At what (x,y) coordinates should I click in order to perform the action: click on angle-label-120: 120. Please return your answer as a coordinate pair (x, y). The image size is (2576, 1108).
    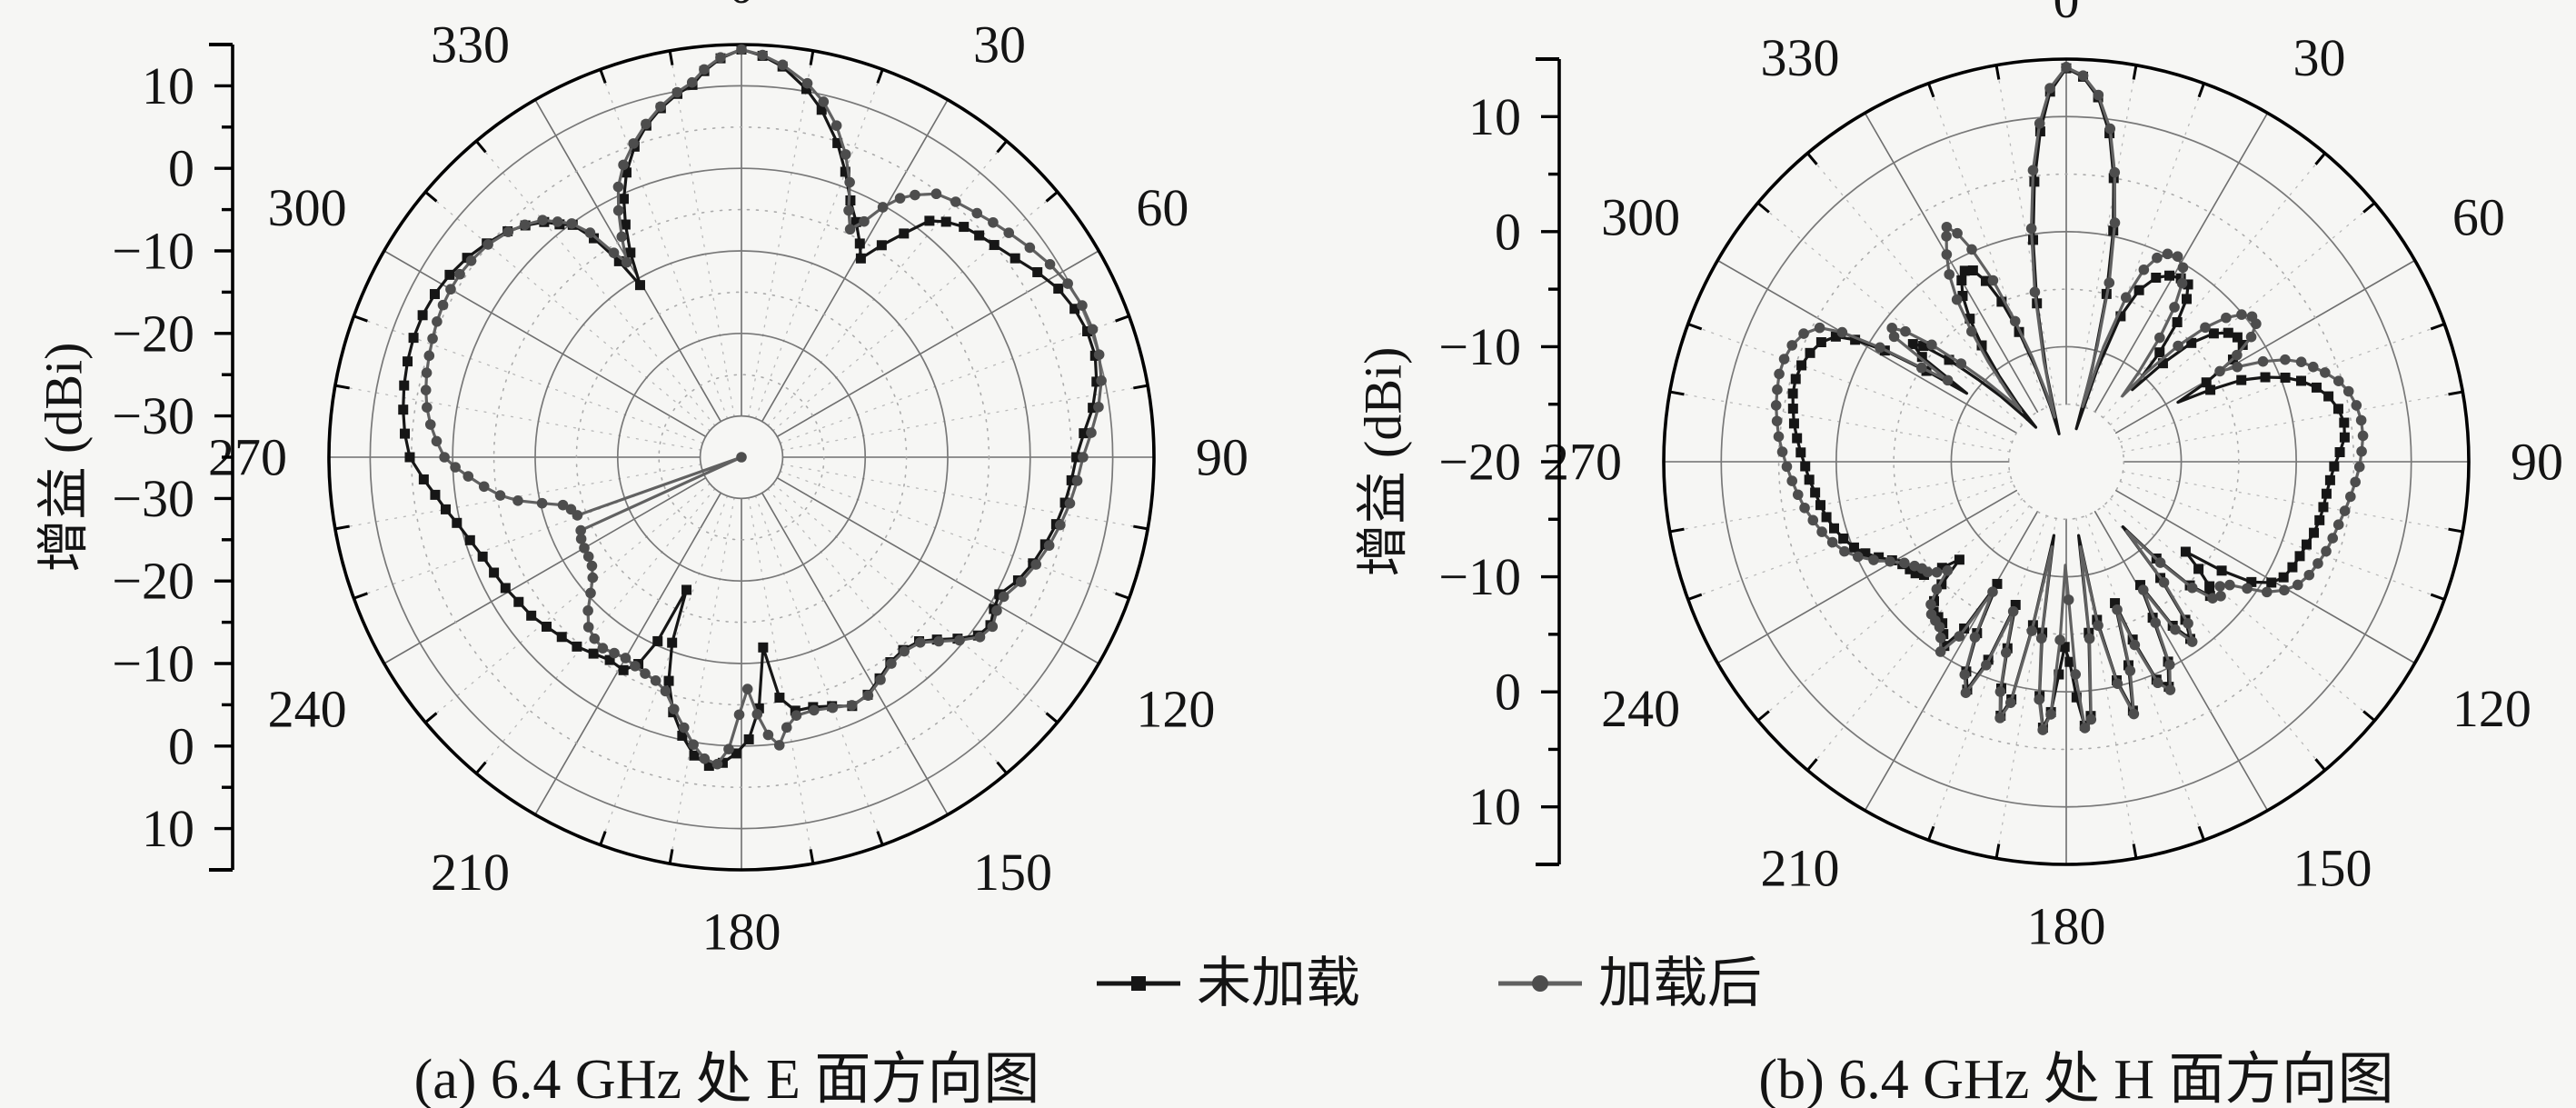
    Looking at the image, I should click on (1175, 709).